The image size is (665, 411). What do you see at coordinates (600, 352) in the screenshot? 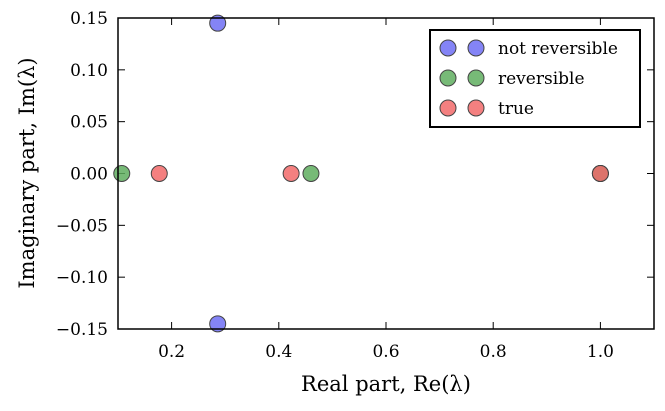
I see `x-tick-label: 1.0` at bounding box center [600, 352].